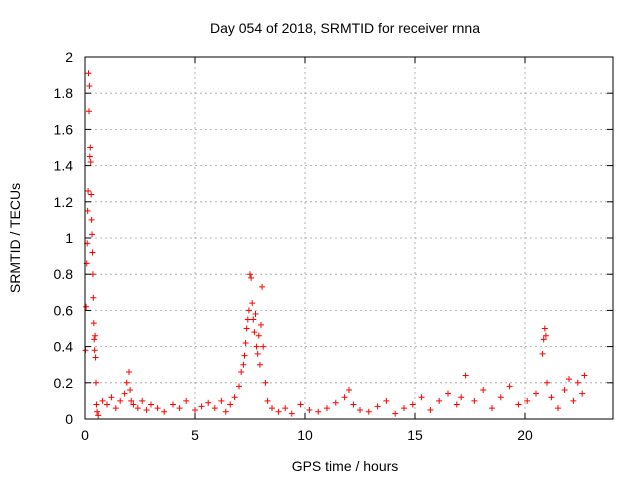  I want to click on y-tick-labels: 0 0.2 0.4 0.6 0.8 1 1.2 1.4 1.6 1.8 2, so click(64, 238).